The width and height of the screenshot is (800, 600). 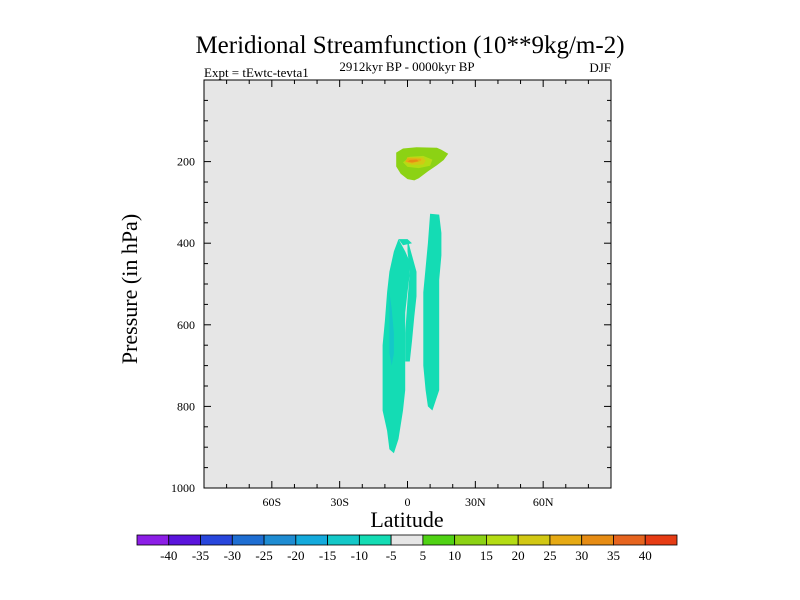 What do you see at coordinates (413, 161) in the screenshot?
I see `upper-positive-cell-max` at bounding box center [413, 161].